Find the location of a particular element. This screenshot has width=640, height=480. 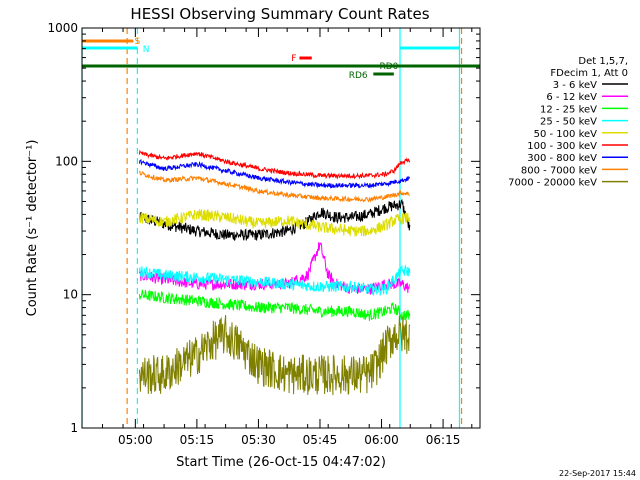

x-tick-label: 06:00 is located at coordinates (381, 440).